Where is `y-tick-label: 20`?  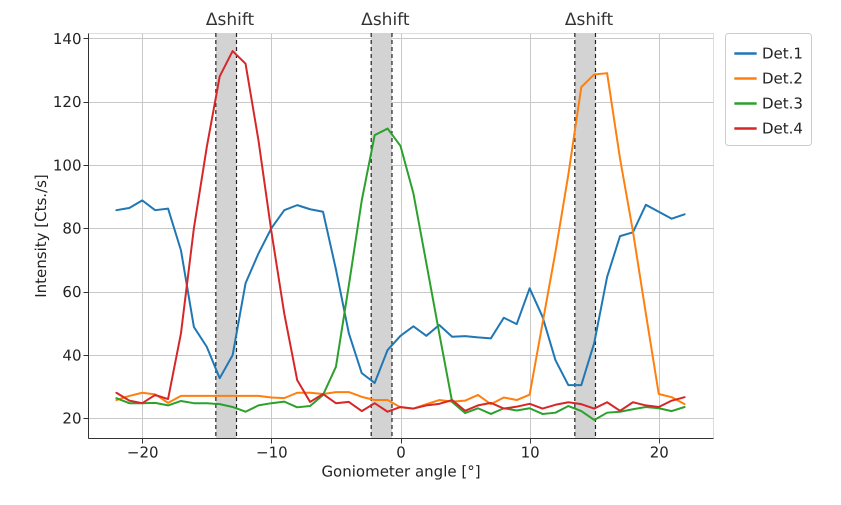
y-tick-label: 20 is located at coordinates (72, 419).